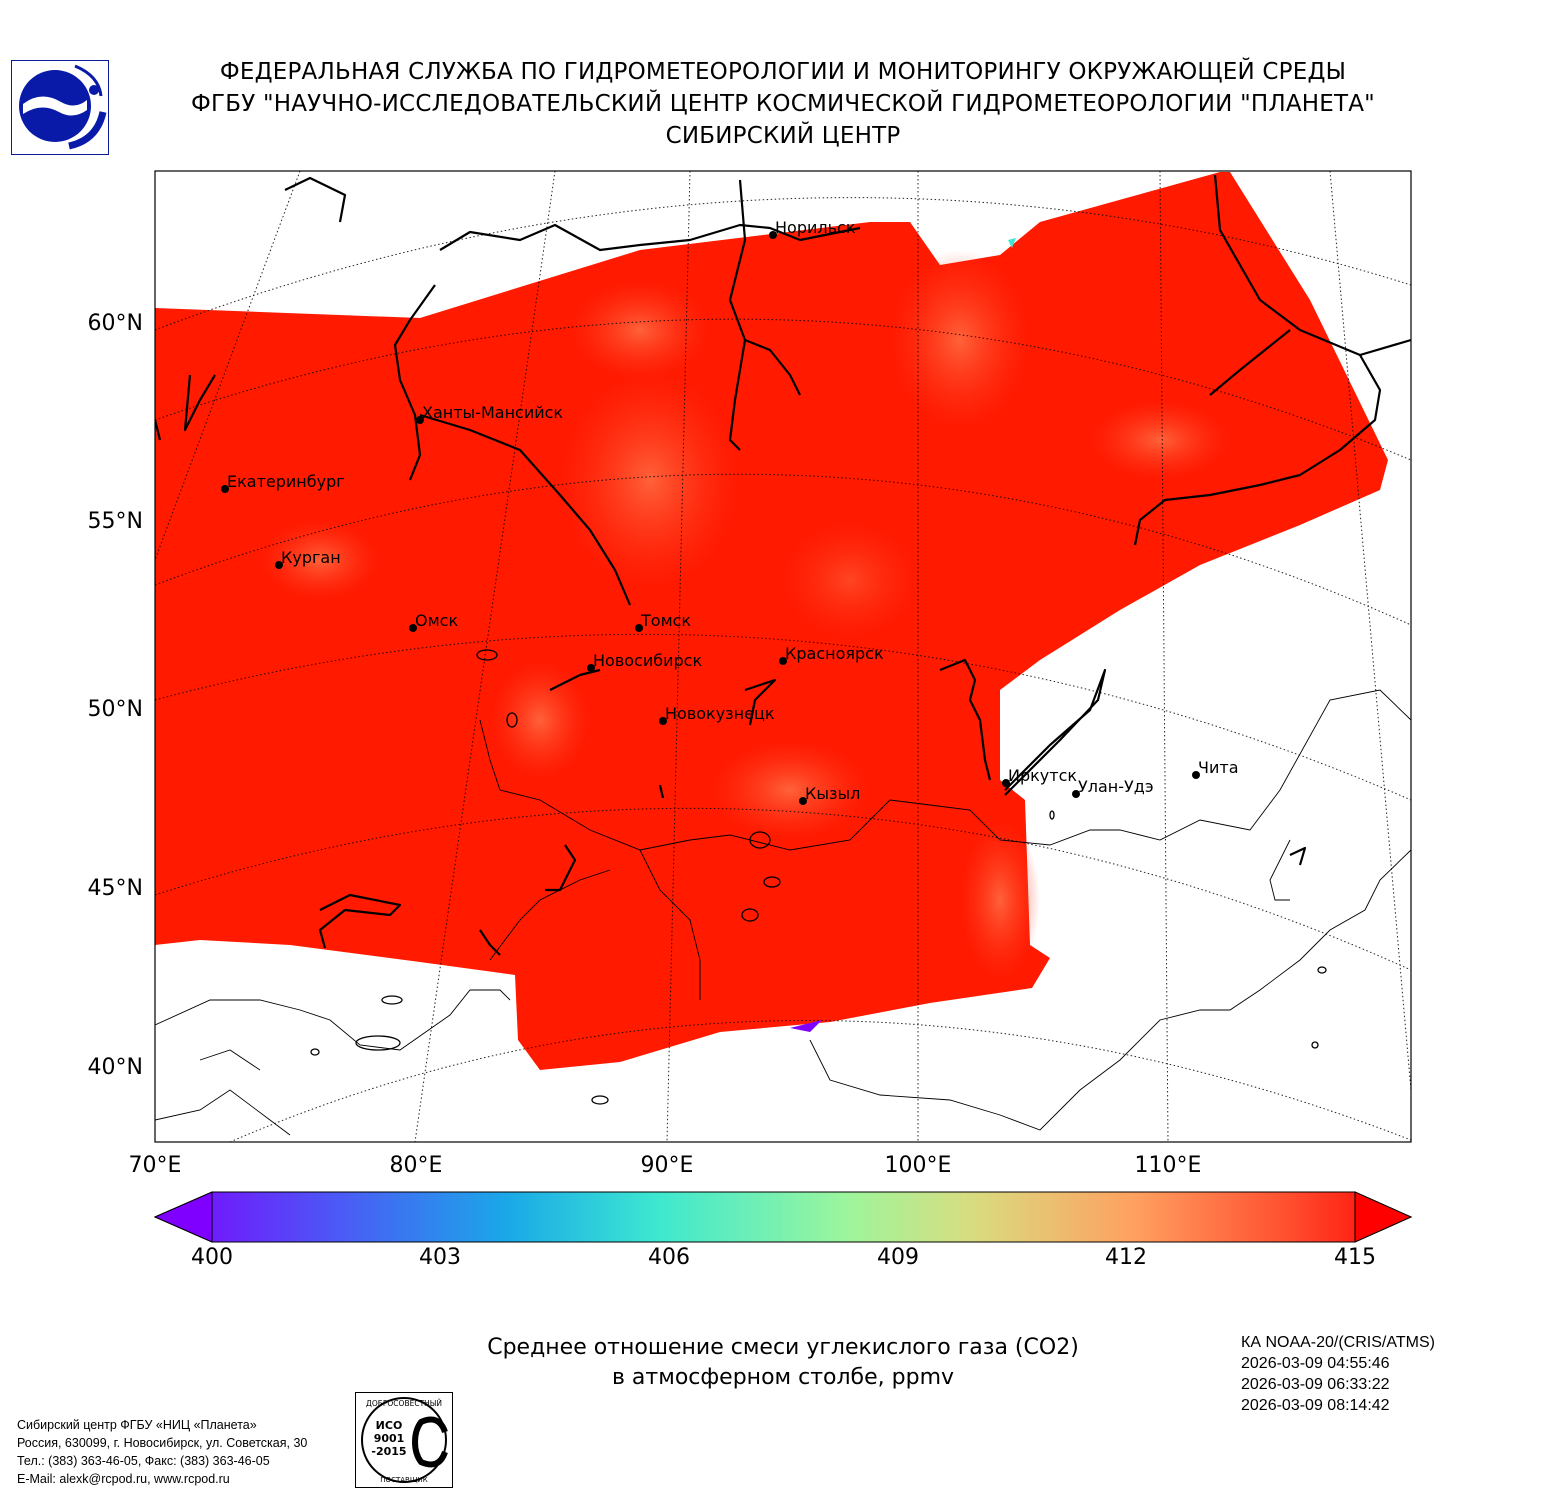 This screenshot has width=1550, height=1500. Describe the element at coordinates (403, 1480) in the screenshot. I see `svg-text: ПОСТАВЩИК` at that location.